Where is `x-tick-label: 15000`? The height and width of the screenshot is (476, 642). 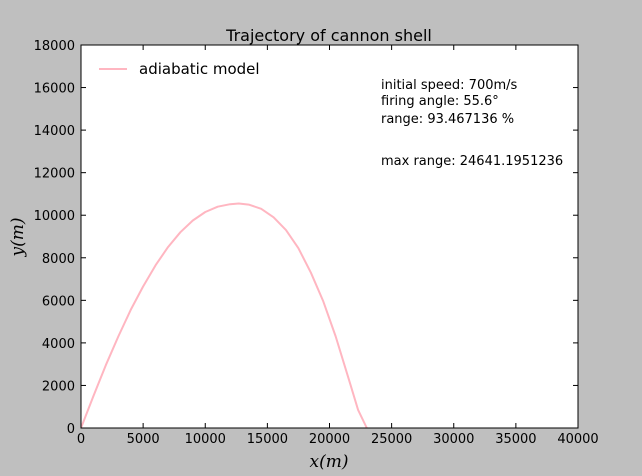
x-tick-label: 15000 is located at coordinates (267, 439).